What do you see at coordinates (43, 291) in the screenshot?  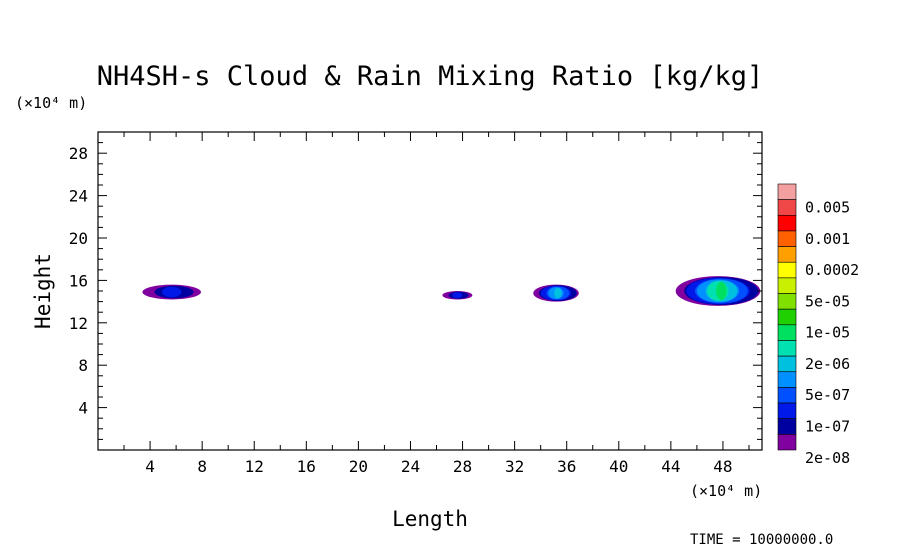 I see `y-axis-title: Height` at bounding box center [43, 291].